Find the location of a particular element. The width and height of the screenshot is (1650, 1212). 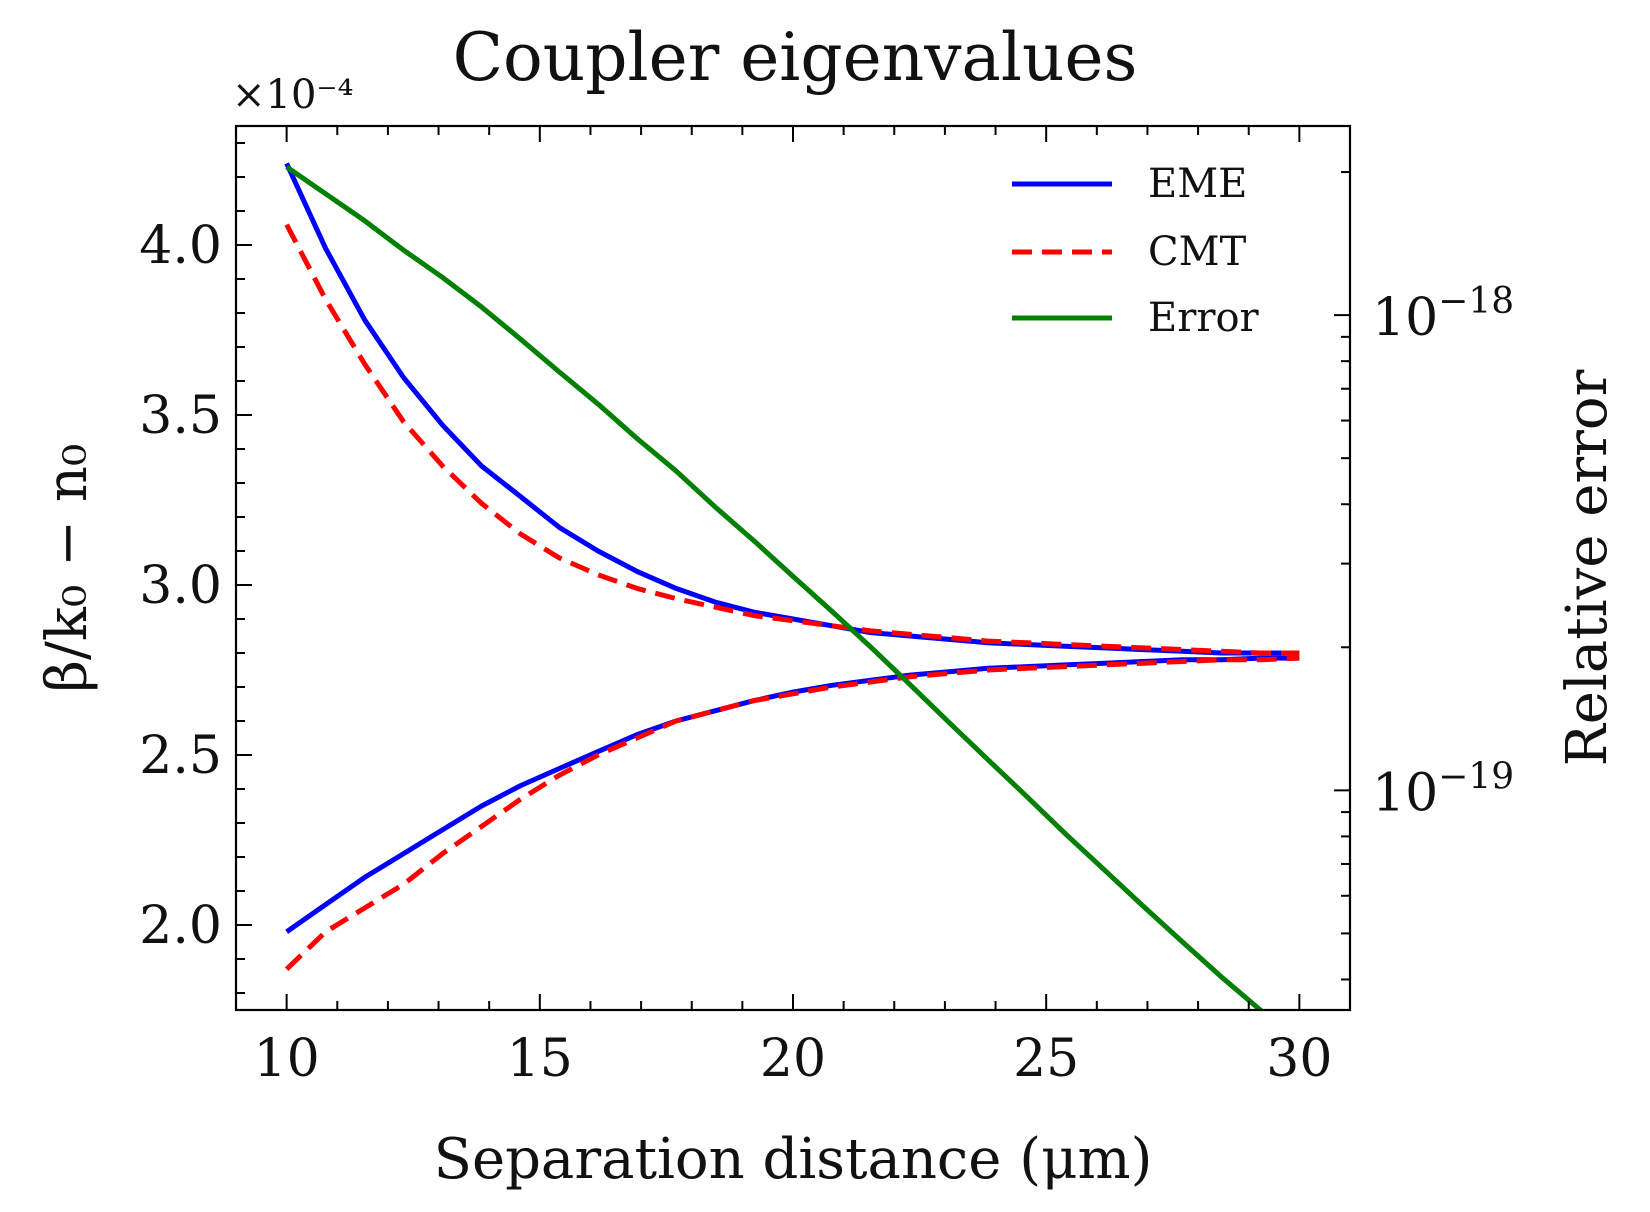

y-left-tick-label: 3.0 is located at coordinates (180, 586).